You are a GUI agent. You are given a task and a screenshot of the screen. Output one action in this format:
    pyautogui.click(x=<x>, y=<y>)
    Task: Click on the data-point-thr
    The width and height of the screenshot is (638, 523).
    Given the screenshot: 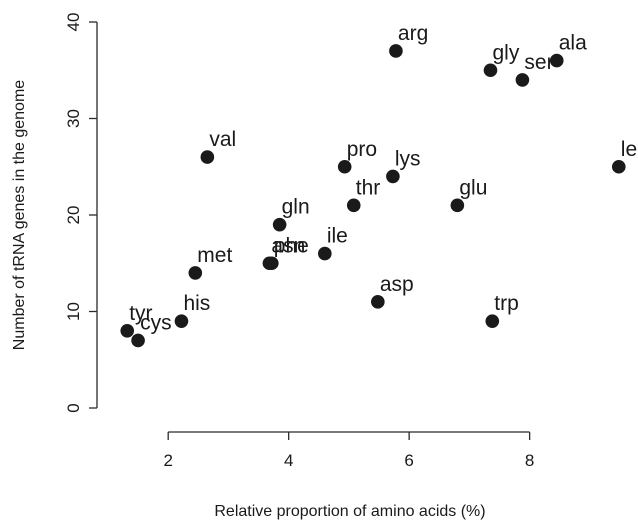 What is the action you would take?
    pyautogui.click(x=353, y=205)
    